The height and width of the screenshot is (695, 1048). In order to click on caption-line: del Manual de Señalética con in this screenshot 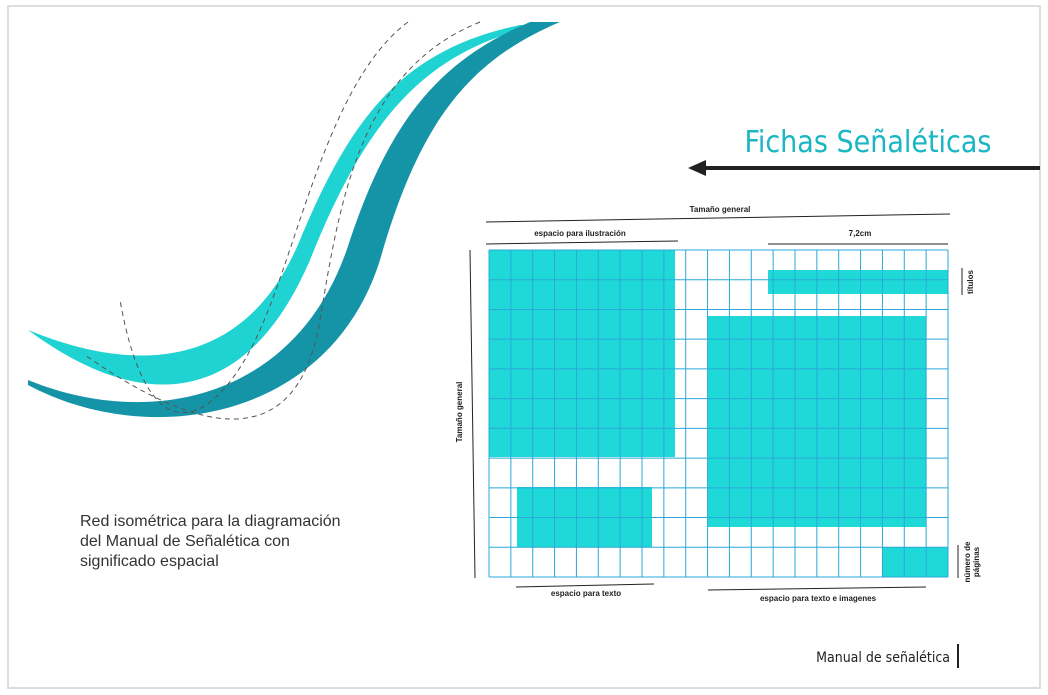, I will do `click(185, 541)`.